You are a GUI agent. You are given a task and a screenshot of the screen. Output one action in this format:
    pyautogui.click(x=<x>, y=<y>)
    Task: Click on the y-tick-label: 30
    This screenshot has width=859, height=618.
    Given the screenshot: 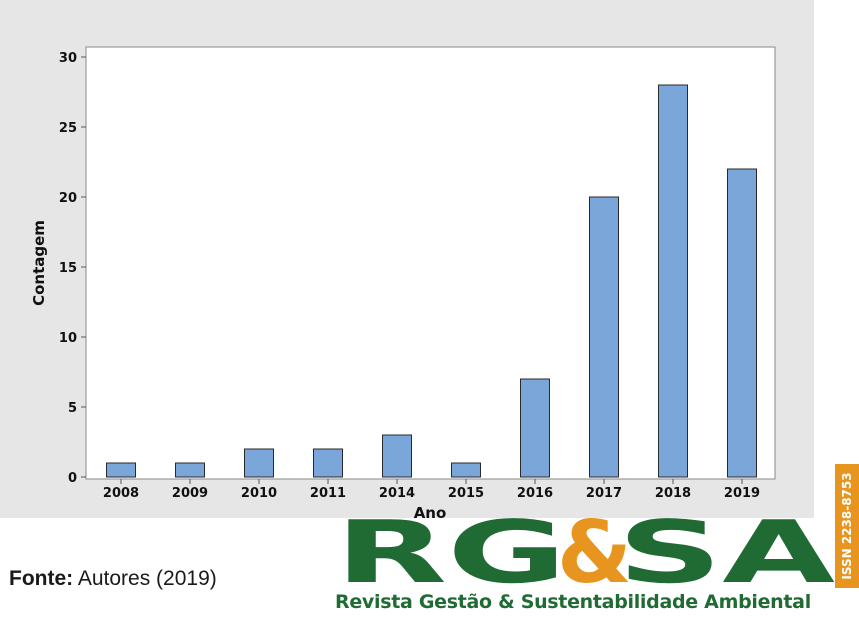 What is the action you would take?
    pyautogui.click(x=68, y=58)
    